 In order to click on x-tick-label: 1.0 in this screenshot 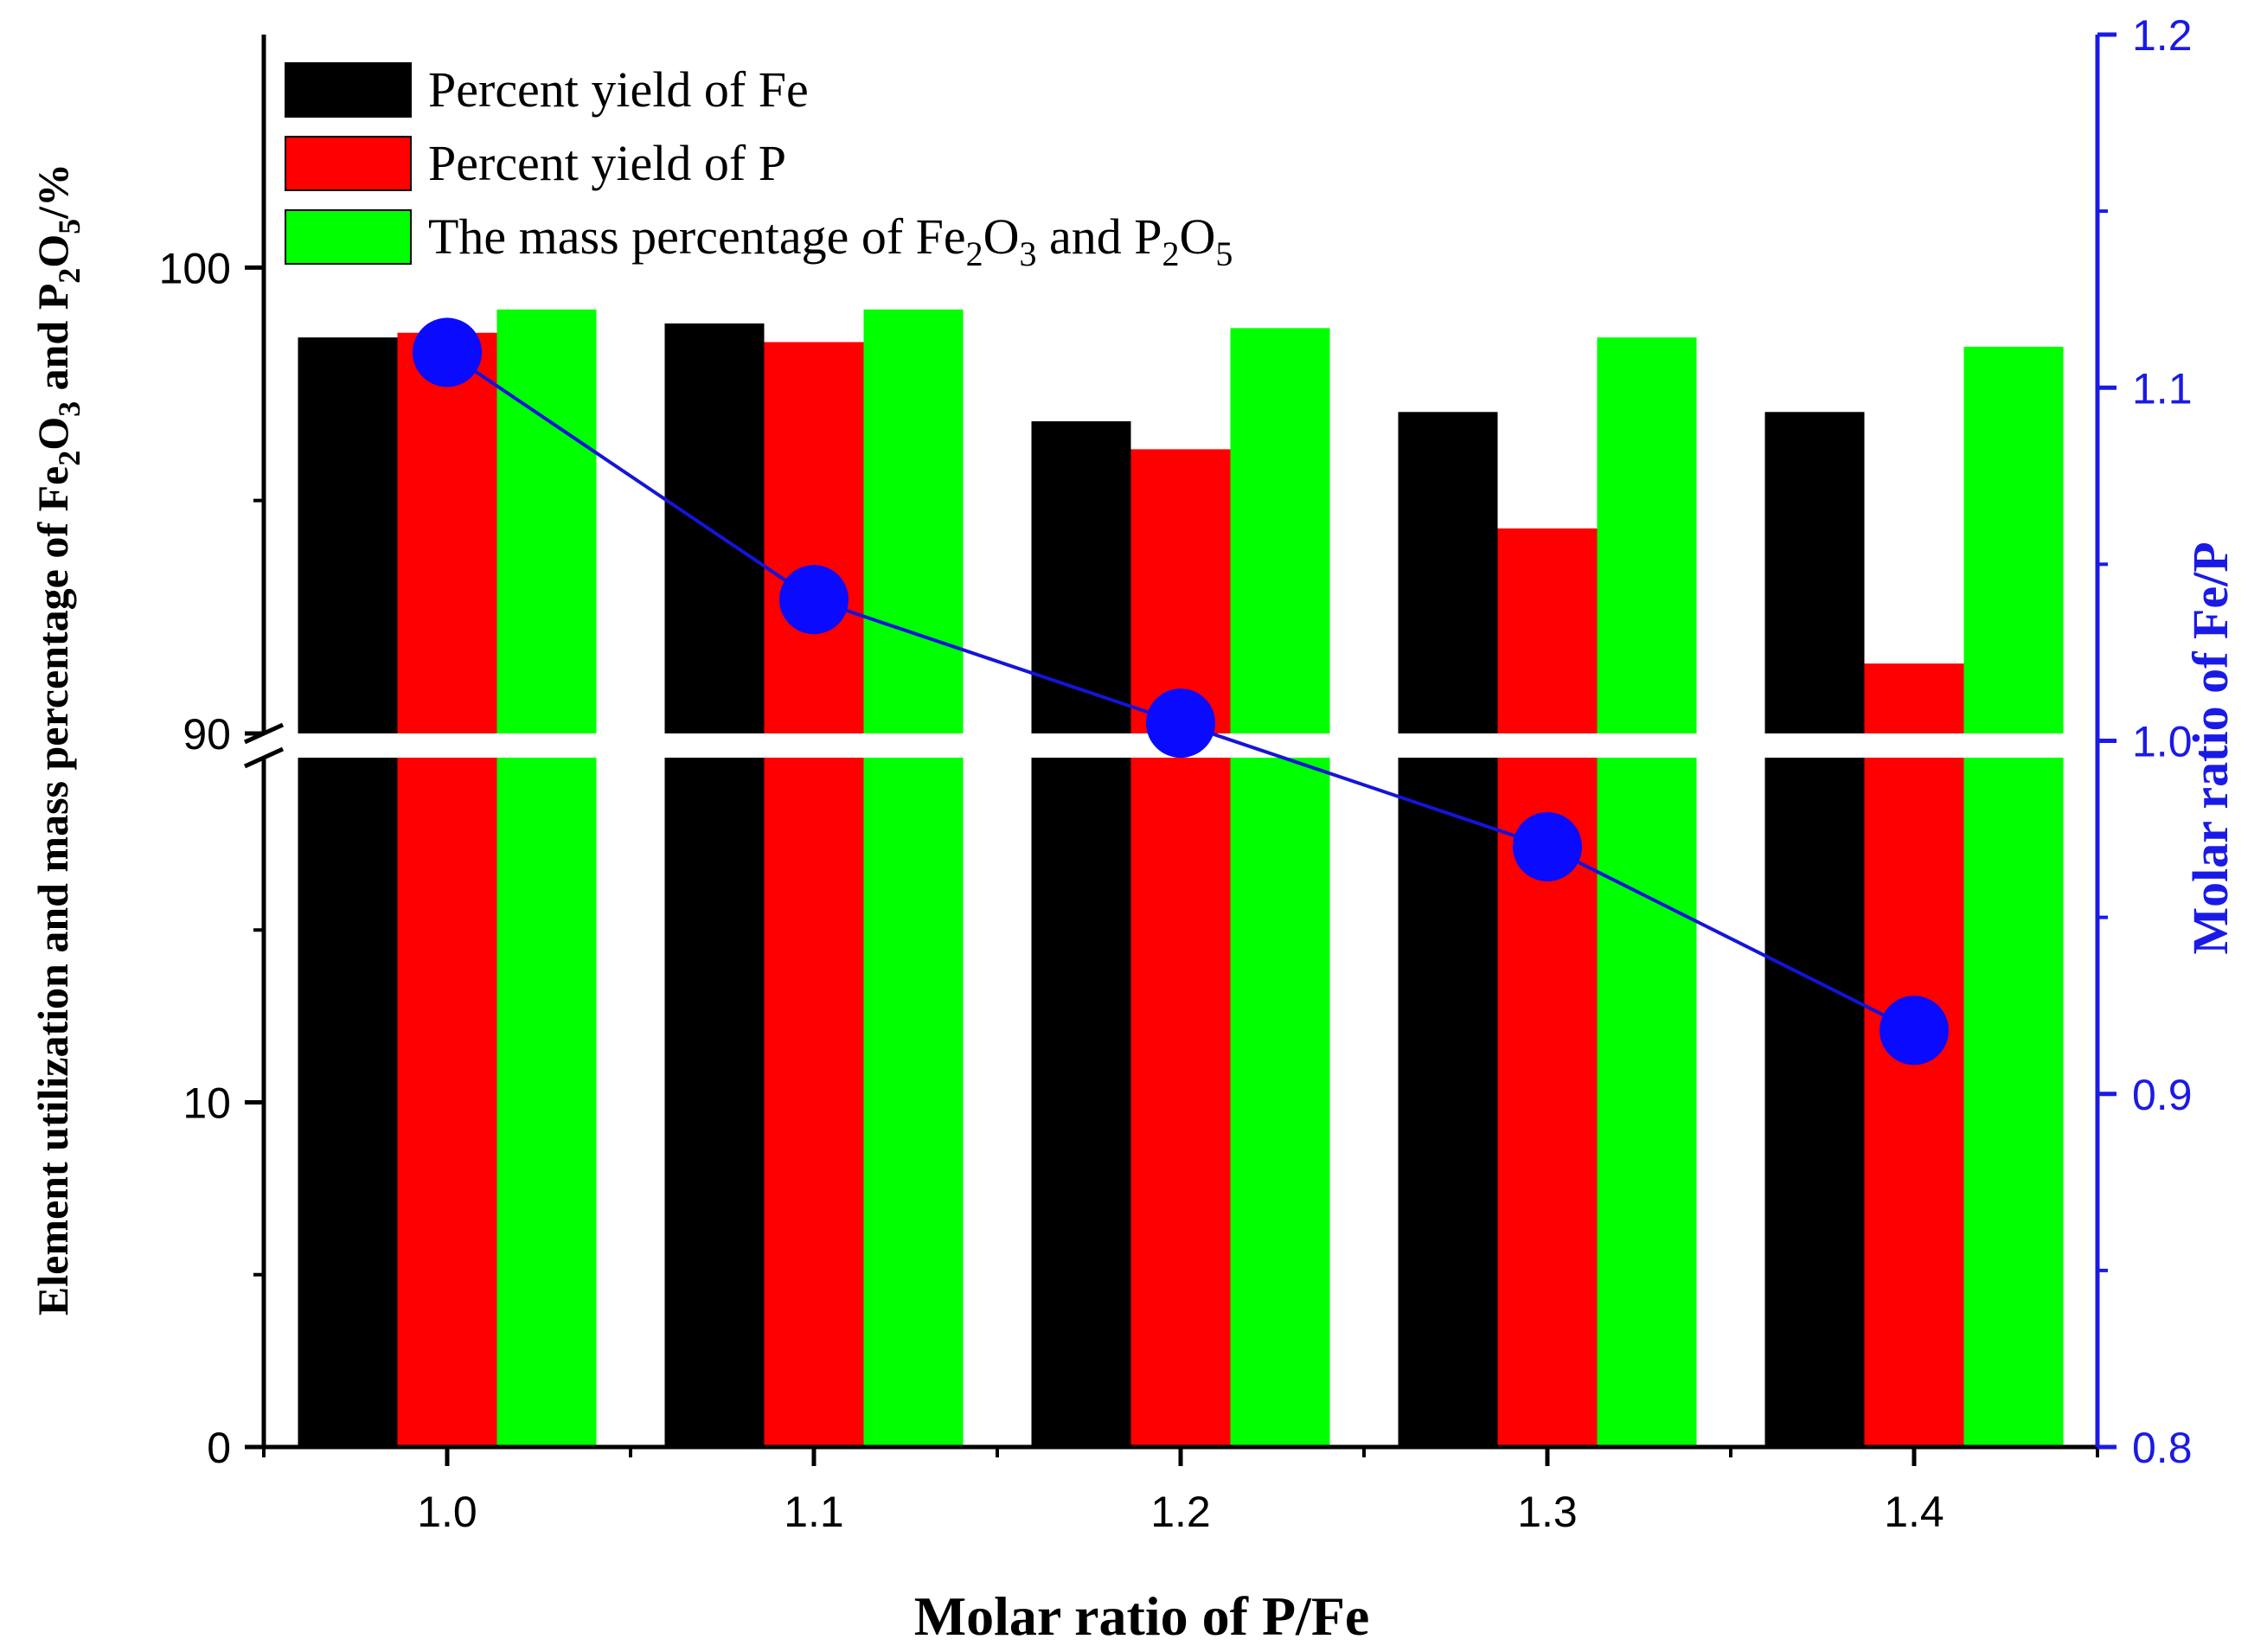, I will do `click(447, 1512)`.